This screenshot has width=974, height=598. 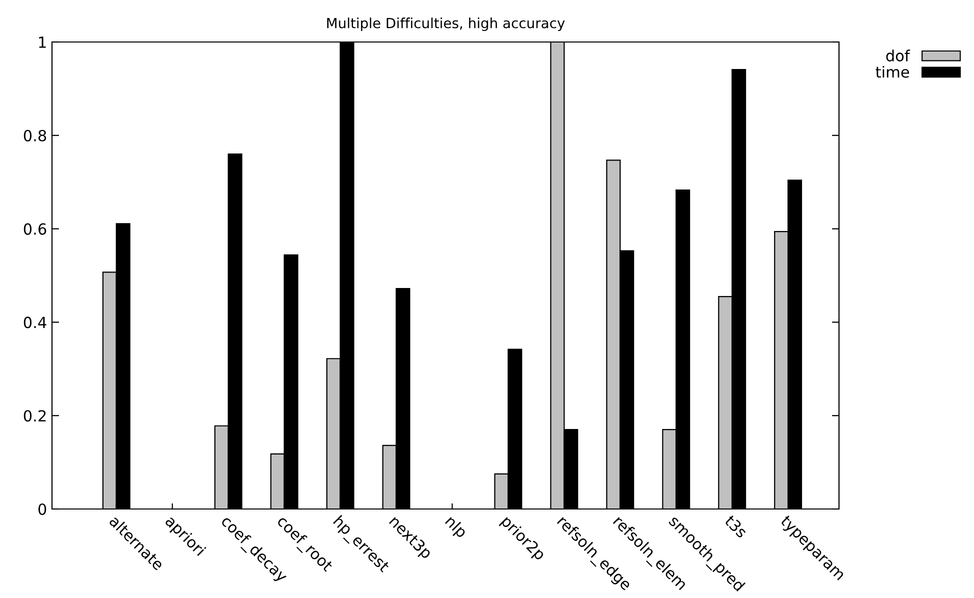 What do you see at coordinates (42, 42) in the screenshot?
I see `y-tick-label: 1` at bounding box center [42, 42].